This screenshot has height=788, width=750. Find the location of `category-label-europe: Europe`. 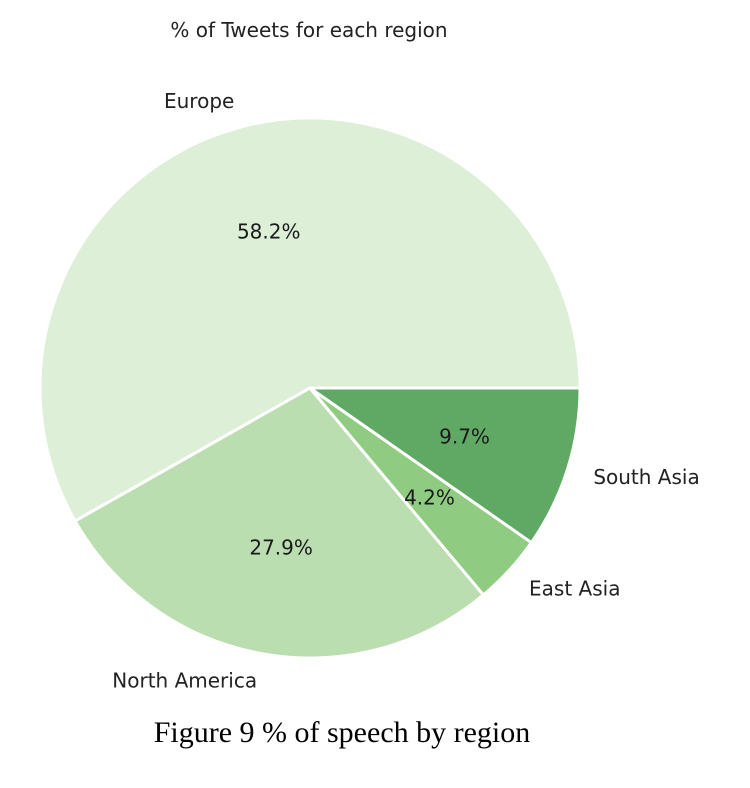

category-label-europe: Europe is located at coordinates (199, 101).